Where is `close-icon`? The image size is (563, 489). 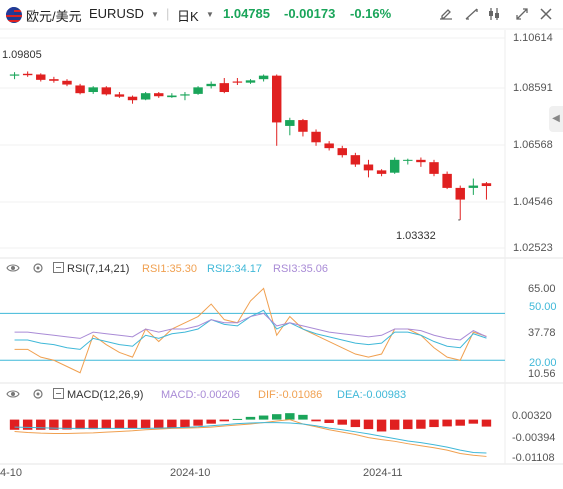
close-icon is located at coordinates (546, 14).